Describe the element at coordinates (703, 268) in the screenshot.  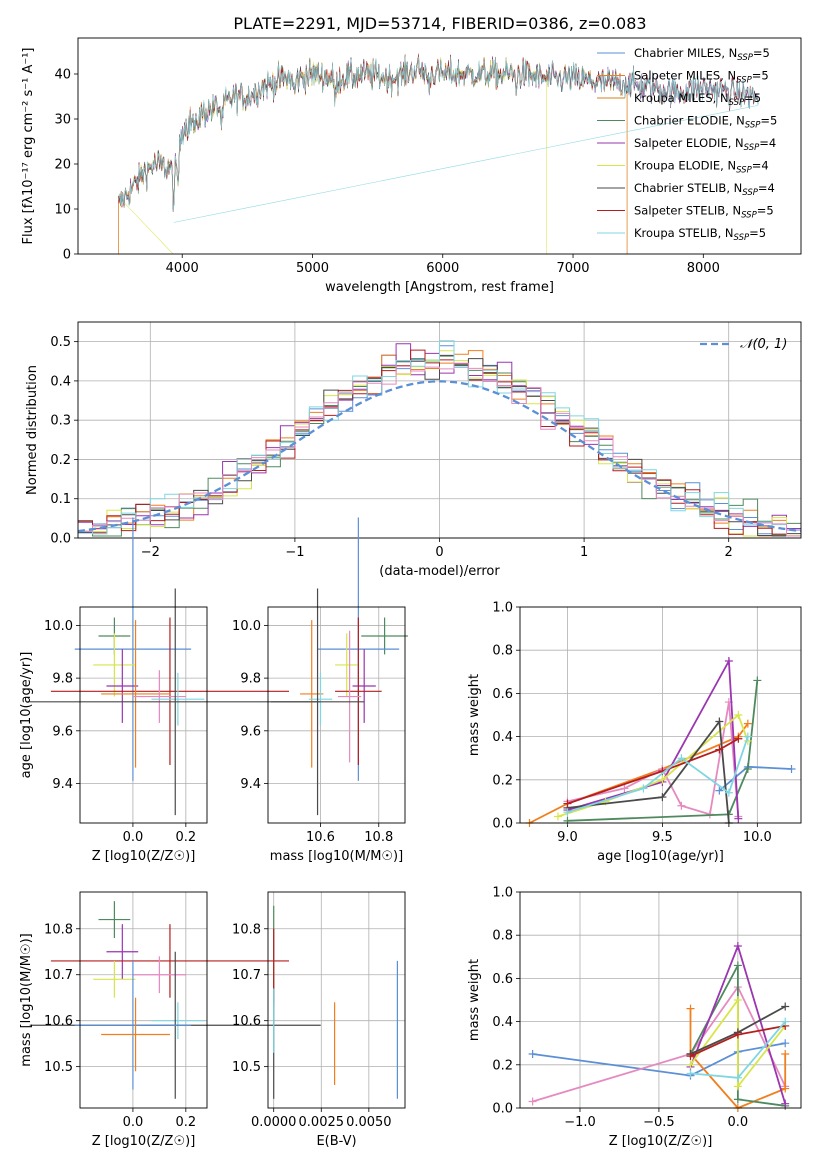
I see `x-tick-label: 8000` at that location.